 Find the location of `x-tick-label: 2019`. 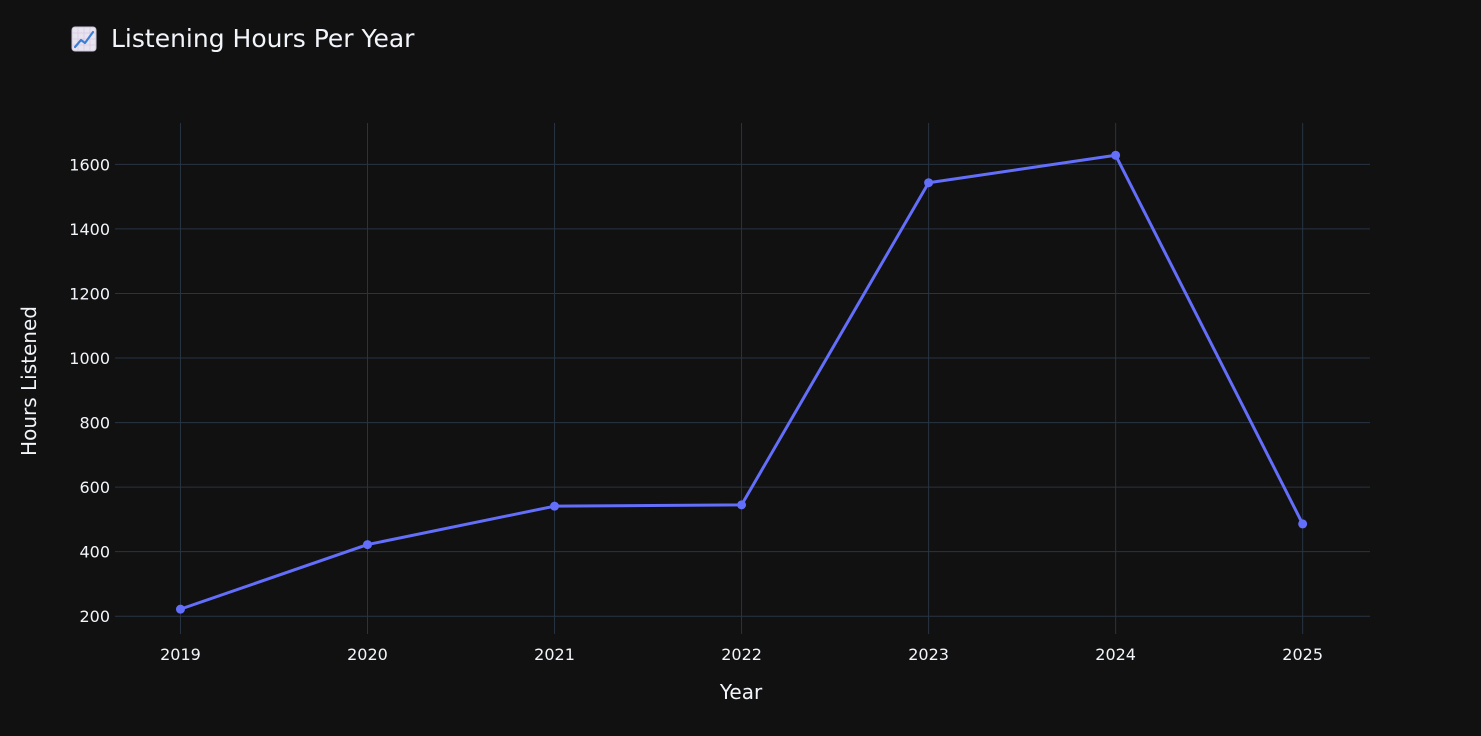

x-tick-label: 2019 is located at coordinates (180, 654).